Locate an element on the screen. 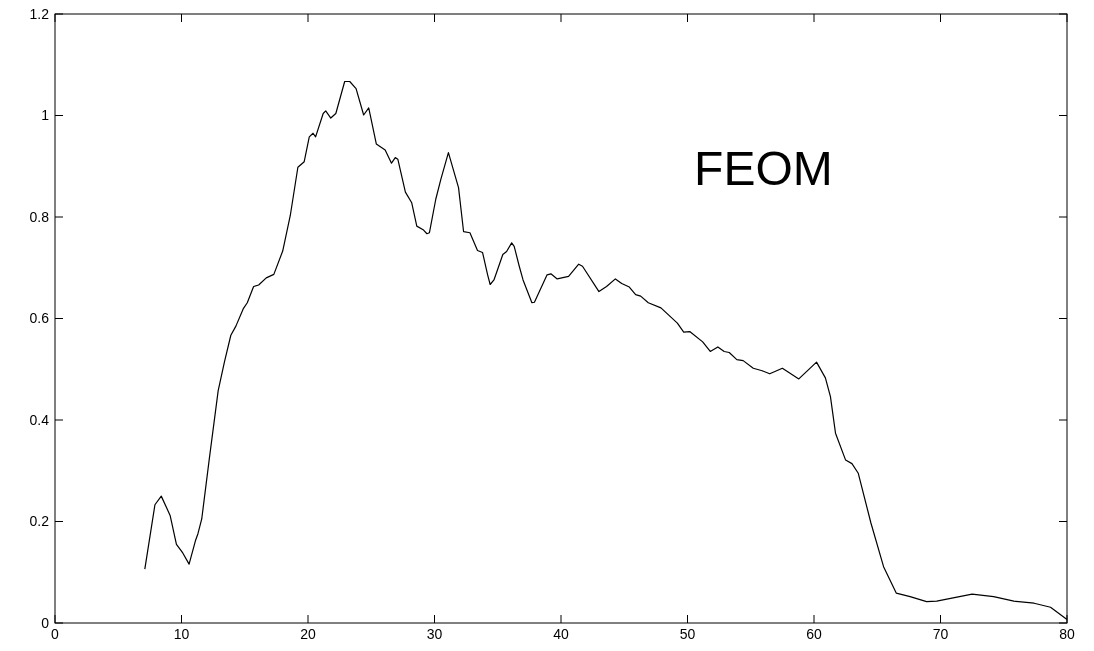 This screenshot has height=651, width=1094. x-tick-label: 70 is located at coordinates (940, 634).